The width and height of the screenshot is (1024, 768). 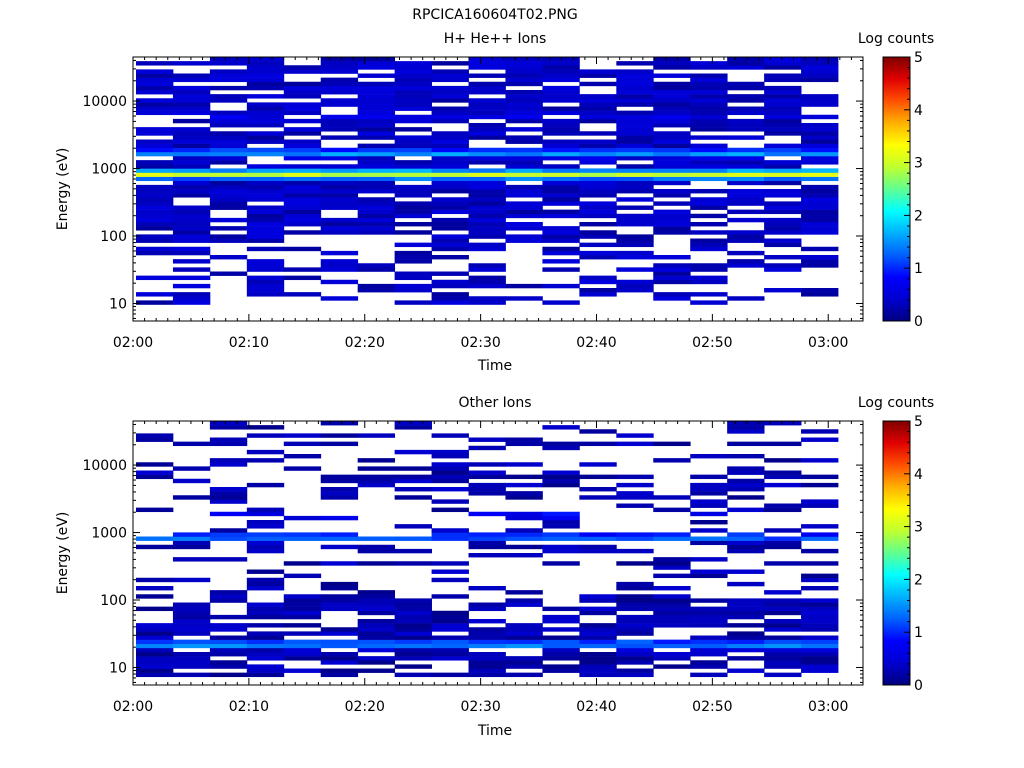 I want to click on colorbar-tick-label: 0, so click(x=918, y=322).